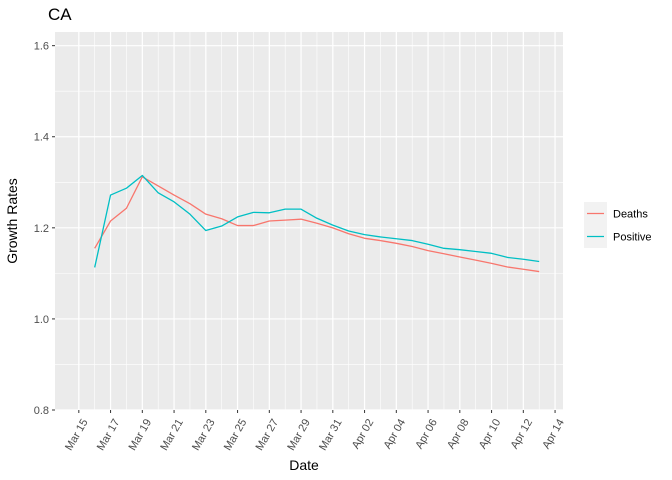  I want to click on chart-title: CA, so click(60, 14).